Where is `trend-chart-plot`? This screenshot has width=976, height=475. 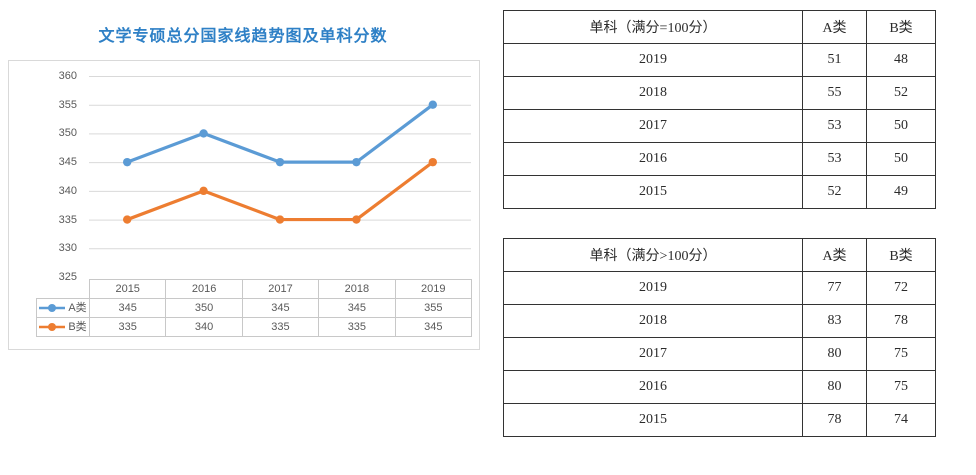
trend-chart-plot is located at coordinates (280, 163).